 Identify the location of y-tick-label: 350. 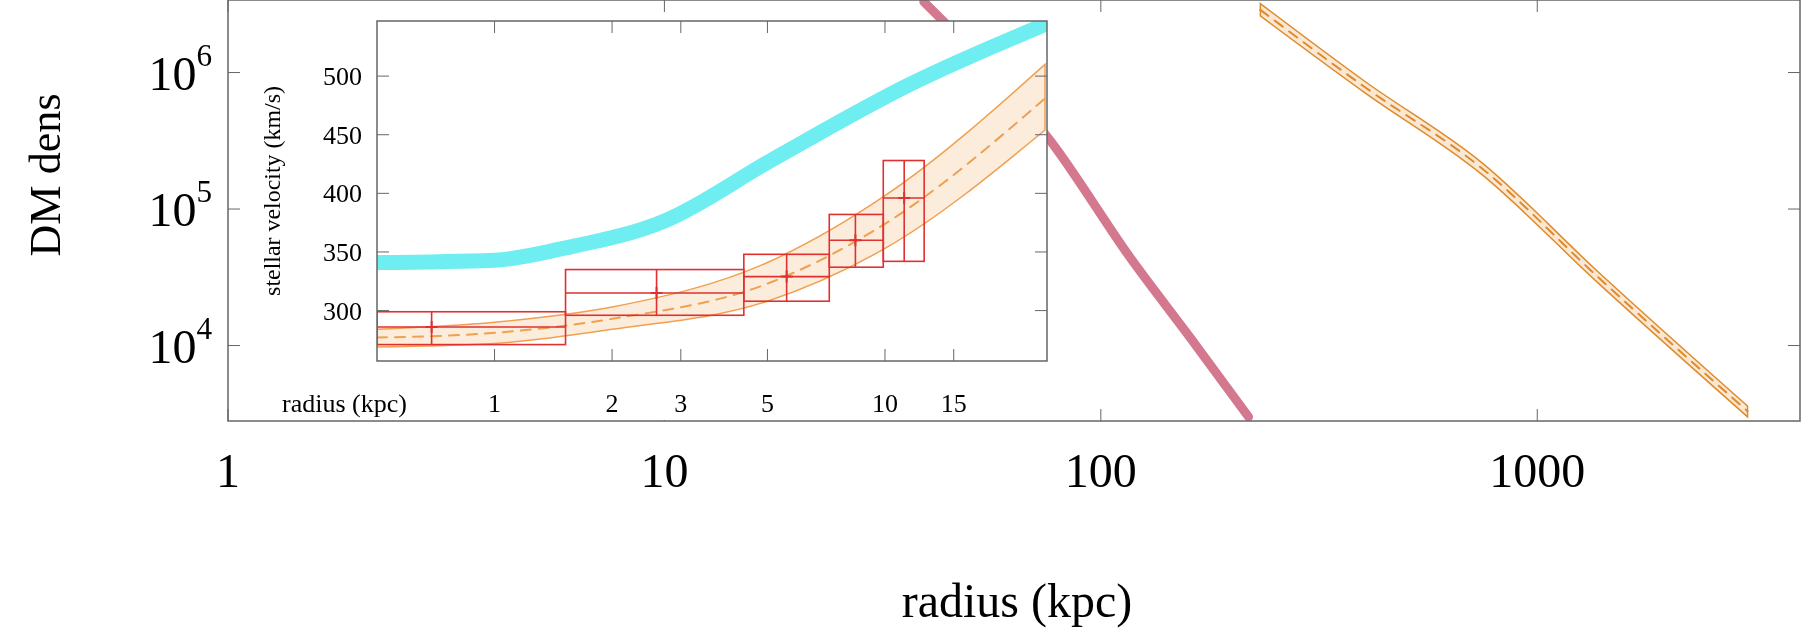
(342, 252).